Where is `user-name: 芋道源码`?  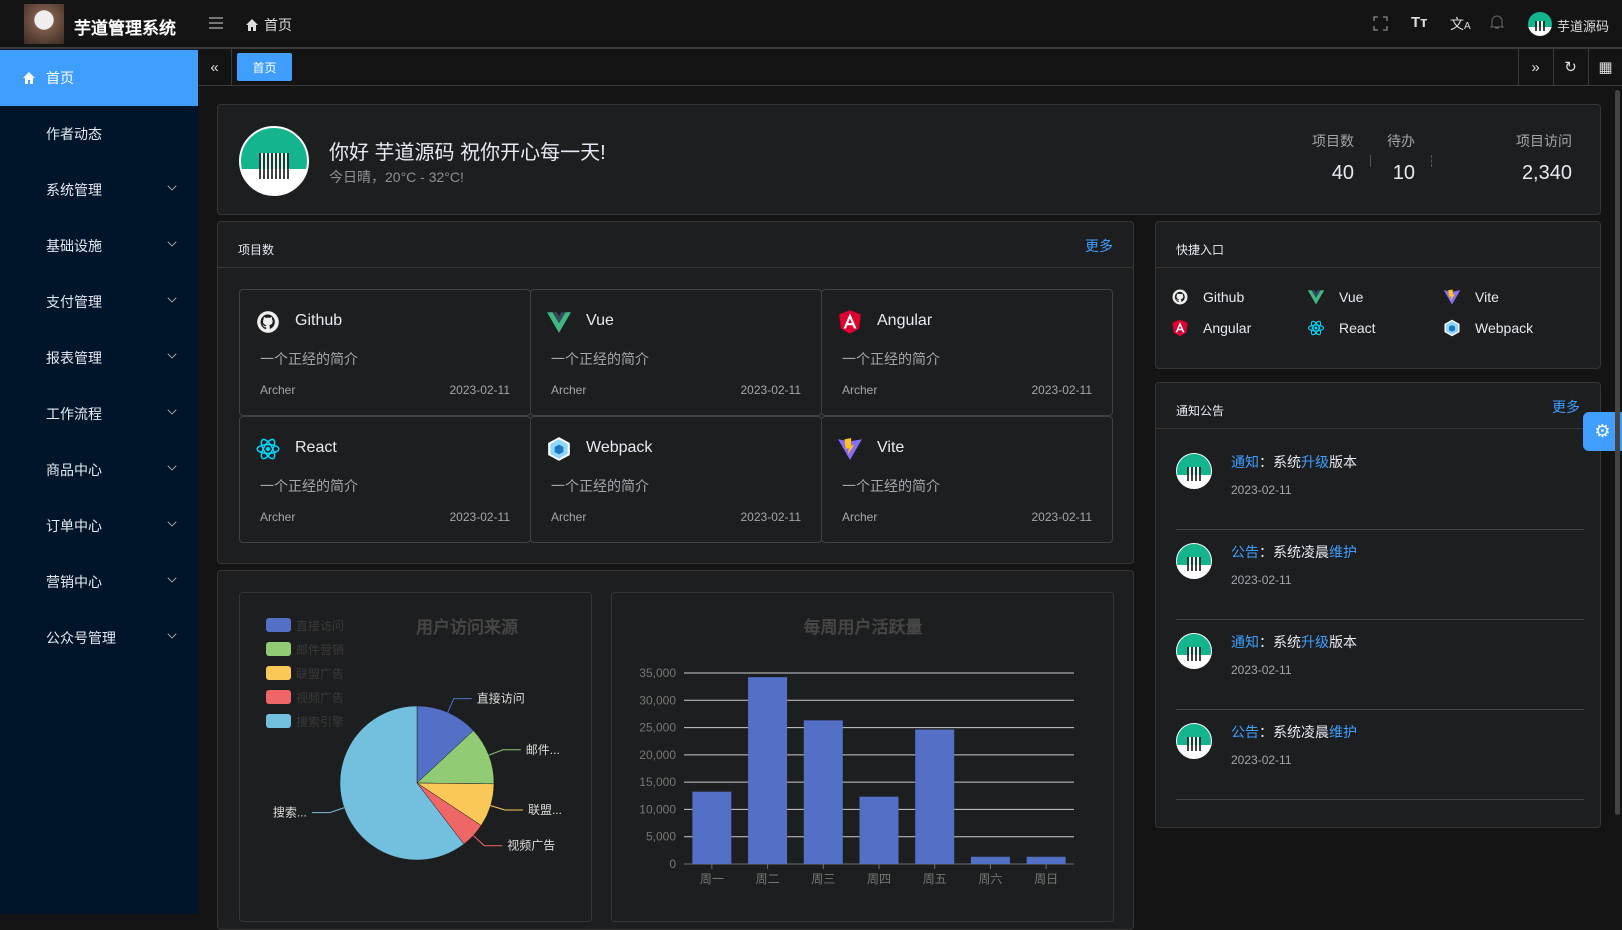 user-name: 芋道源码 is located at coordinates (1583, 26).